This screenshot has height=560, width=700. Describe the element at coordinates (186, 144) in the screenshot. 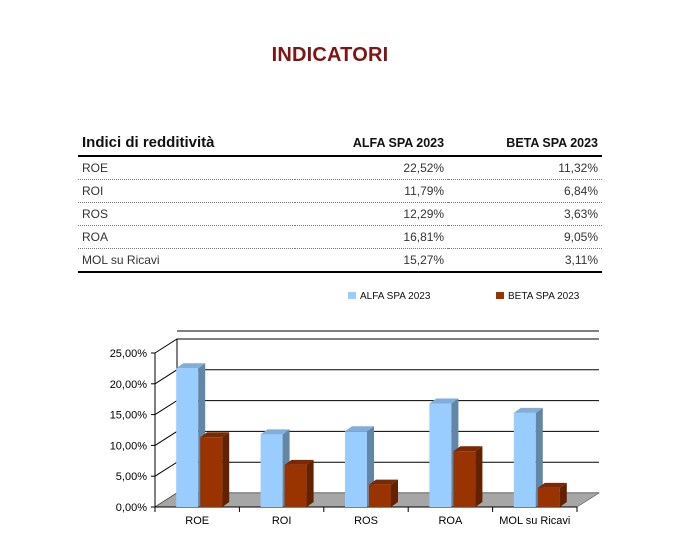

I see `row-header-label: Indici di redditività` at that location.